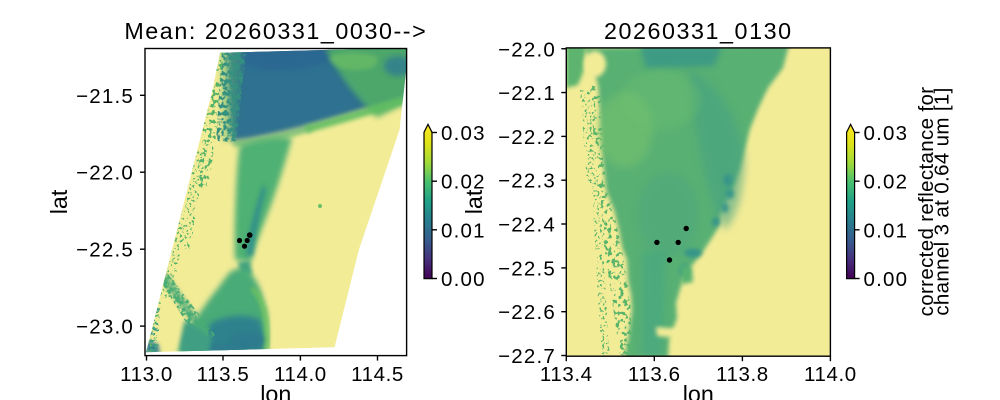  What do you see at coordinates (223, 374) in the screenshot?
I see `svg-text: 113.5` at bounding box center [223, 374].